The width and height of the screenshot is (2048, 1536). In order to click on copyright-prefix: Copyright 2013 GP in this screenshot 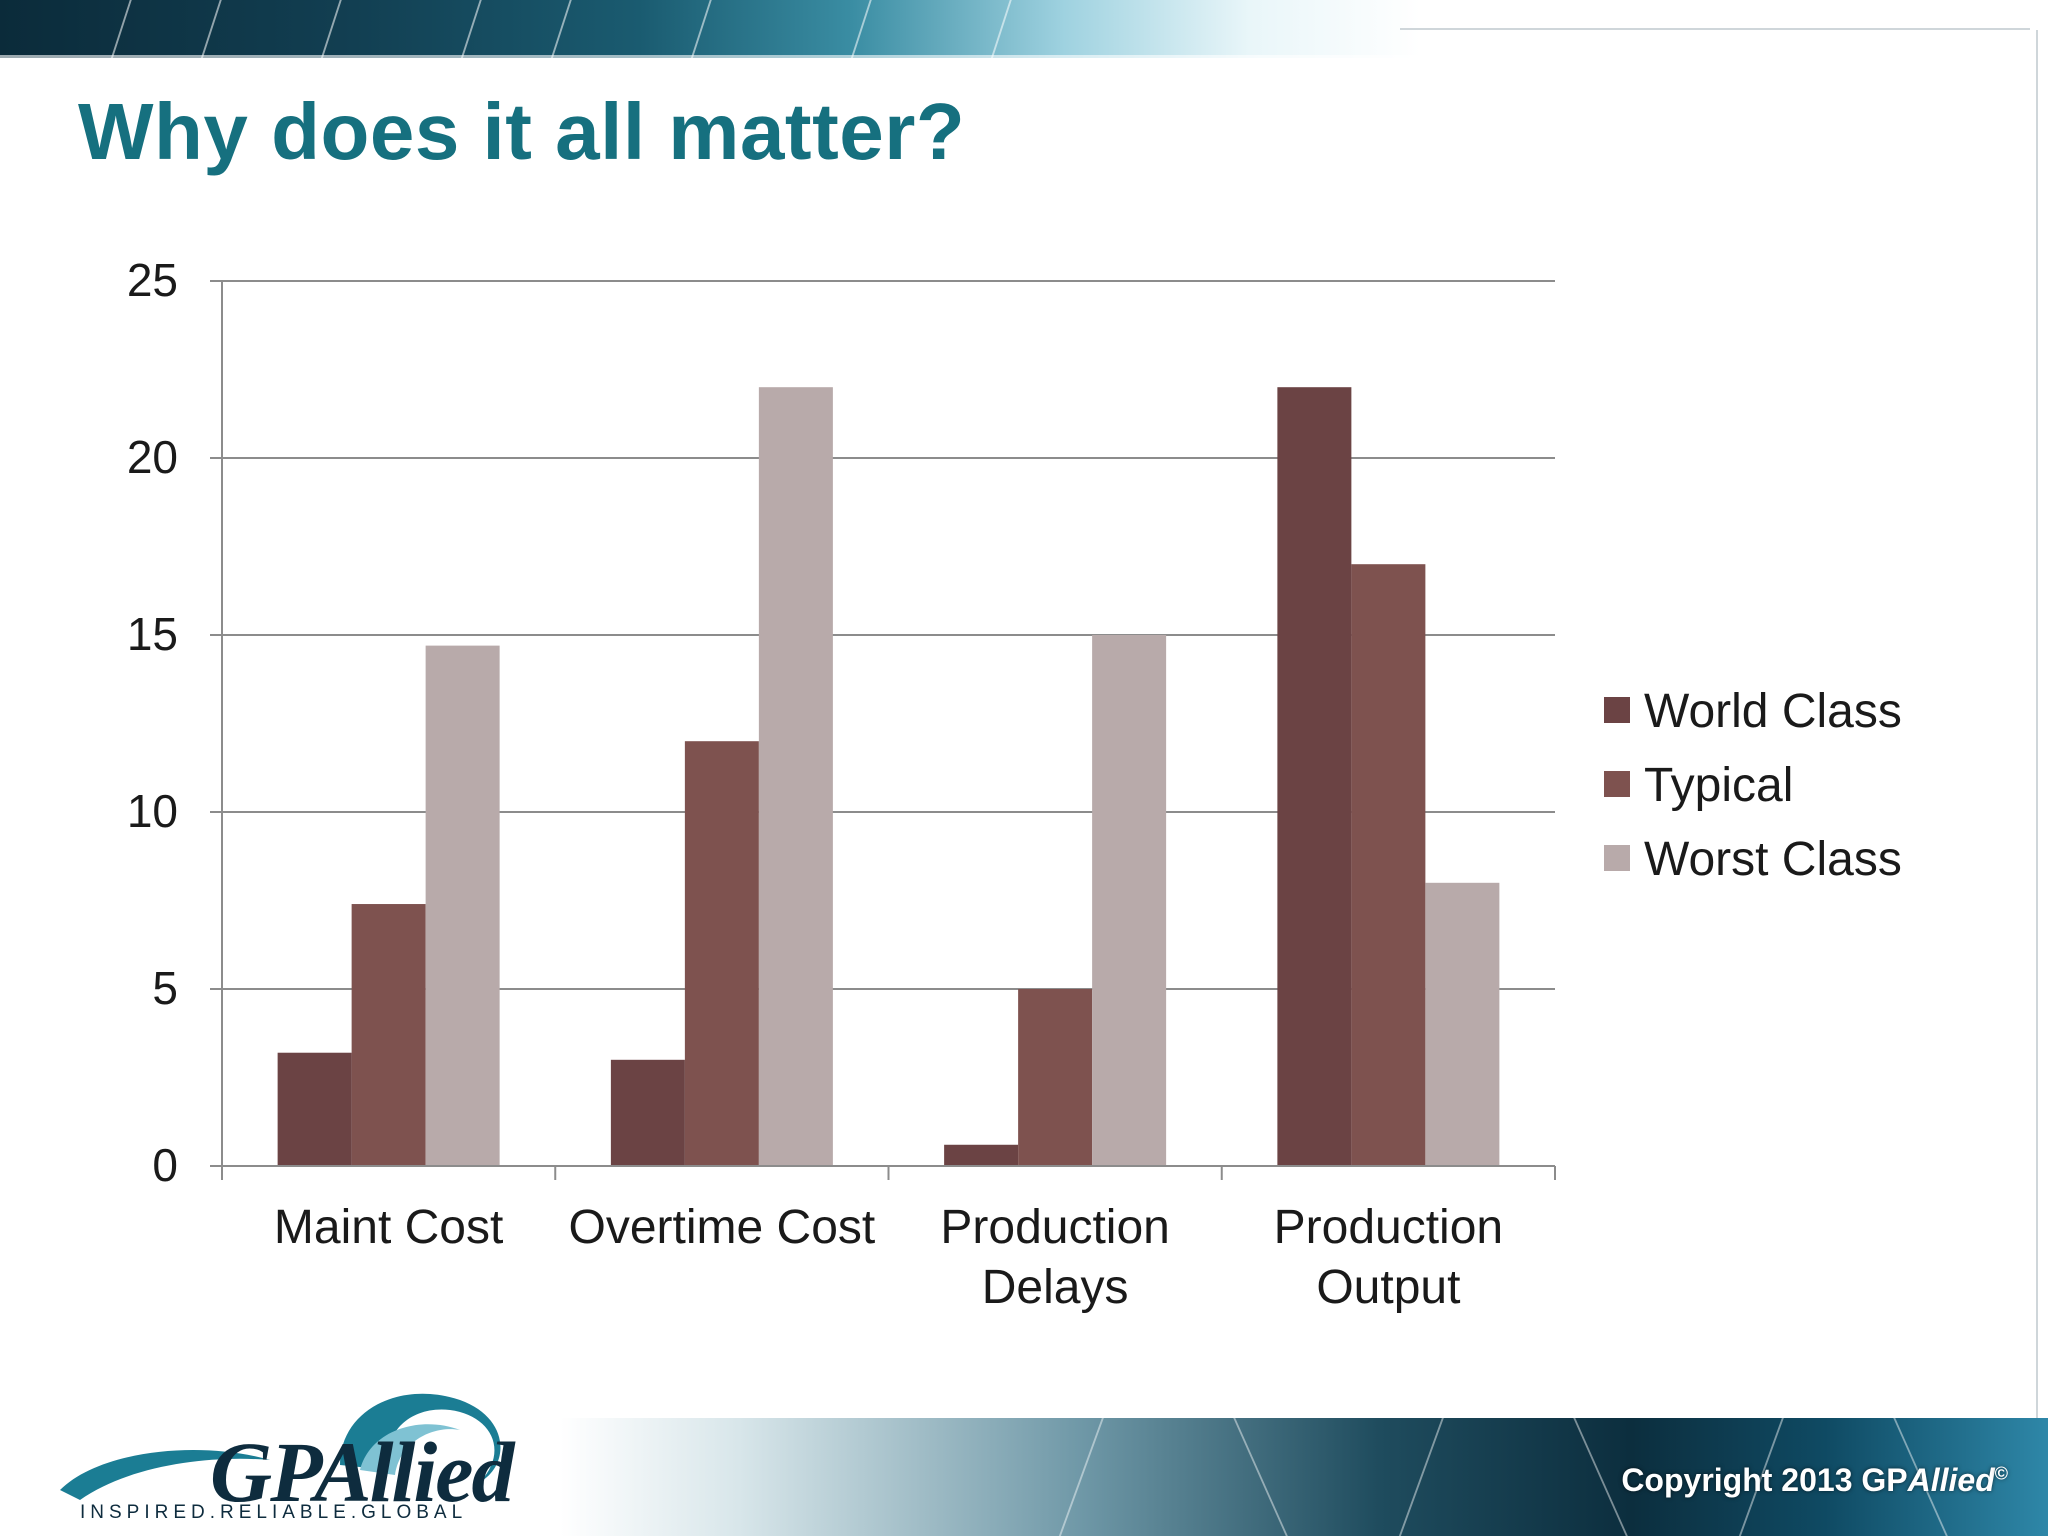, I will do `click(1764, 1480)`.